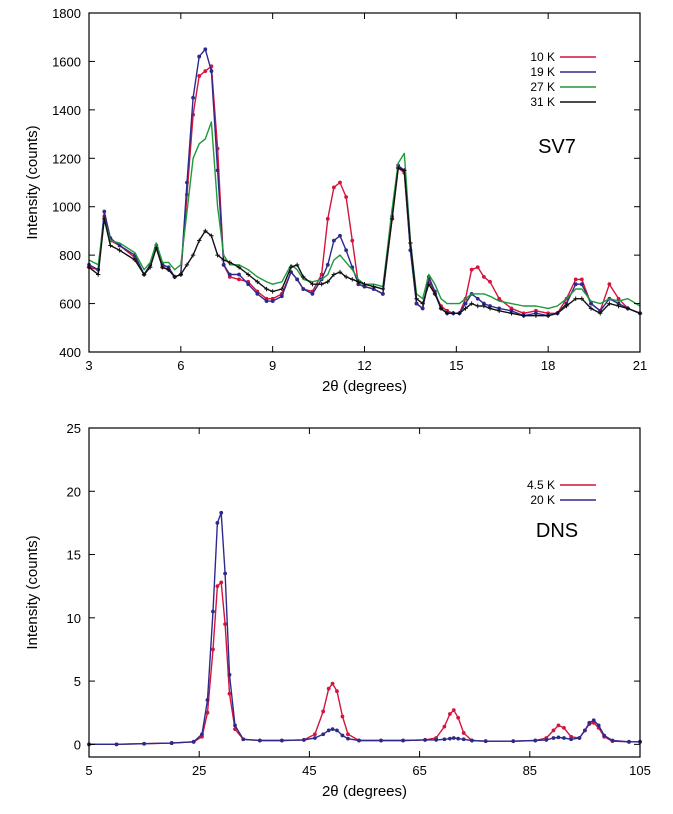 The image size is (673, 814). Describe the element at coordinates (32, 592) in the screenshot. I see `y-axis-title: Intensity (counts)` at that location.